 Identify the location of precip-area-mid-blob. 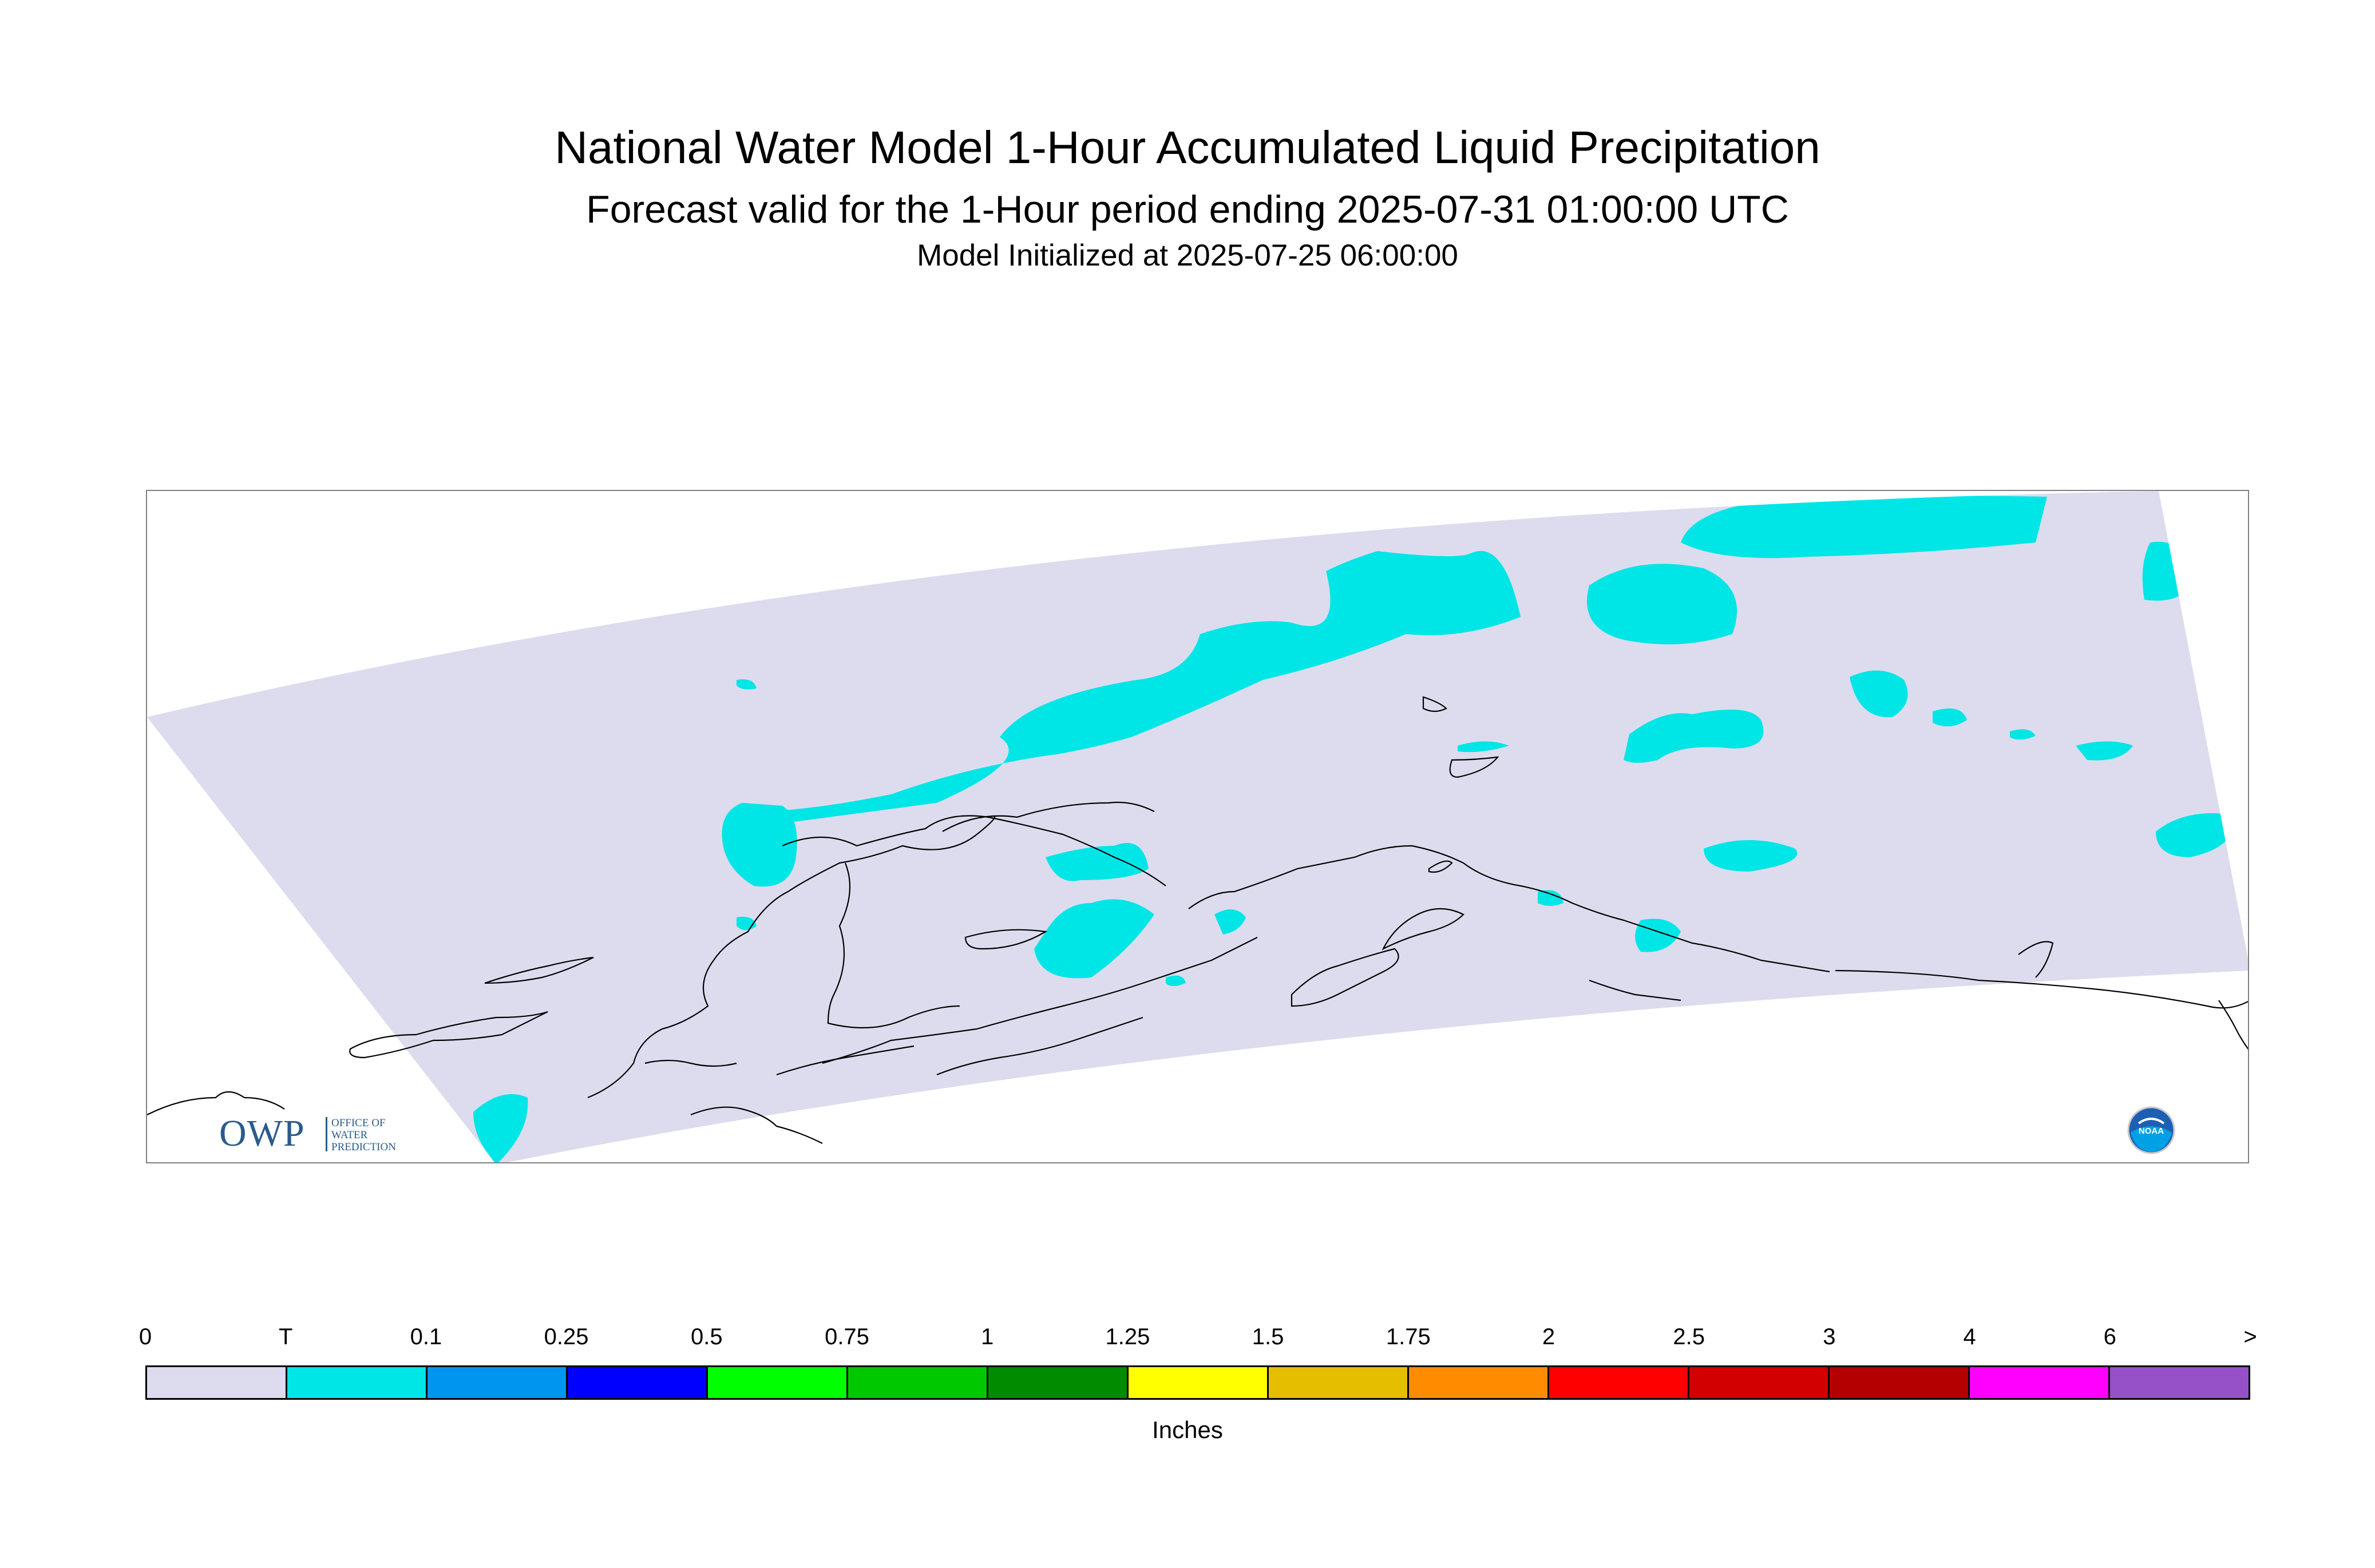
(1879, 694).